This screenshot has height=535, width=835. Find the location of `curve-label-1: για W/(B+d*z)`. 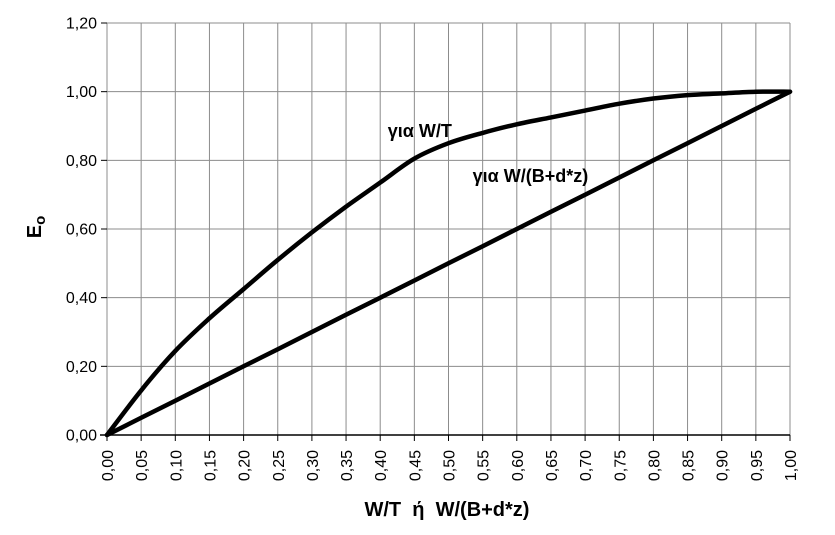

curve-label-1: για W/(B+d*z) is located at coordinates (531, 176).